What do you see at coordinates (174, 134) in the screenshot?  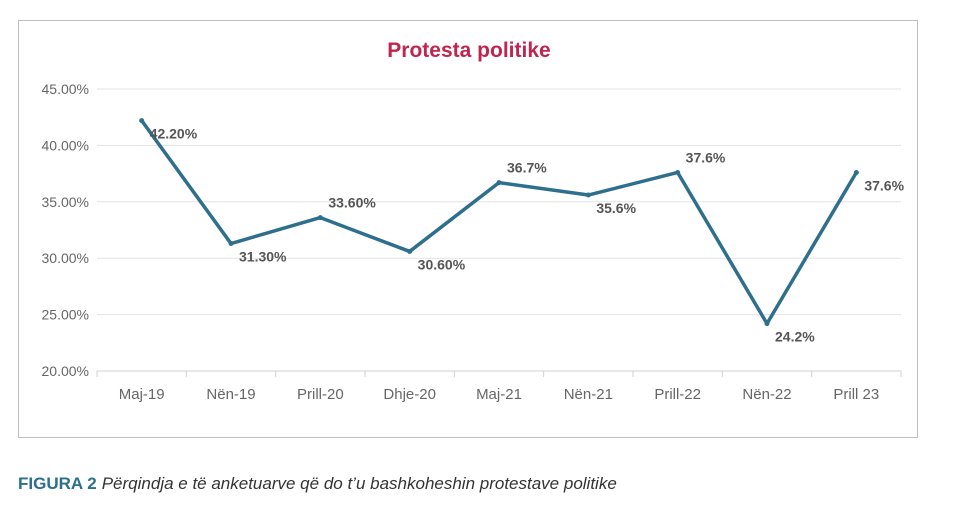 I see `data-label: 42.20%` at bounding box center [174, 134].